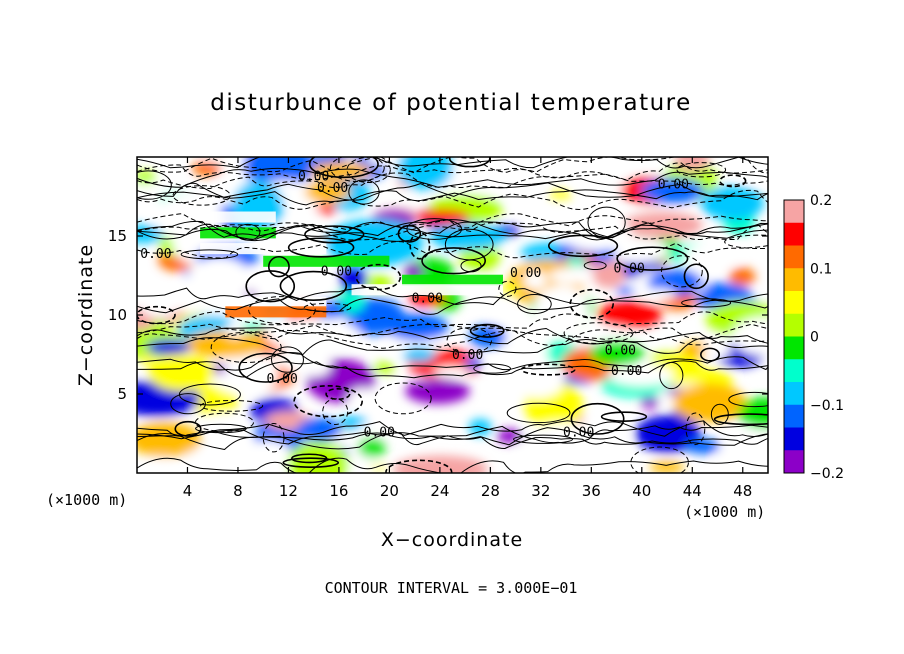 The image size is (904, 654). Describe the element at coordinates (389, 491) in the screenshot. I see `x-tick-label: 20` at that location.